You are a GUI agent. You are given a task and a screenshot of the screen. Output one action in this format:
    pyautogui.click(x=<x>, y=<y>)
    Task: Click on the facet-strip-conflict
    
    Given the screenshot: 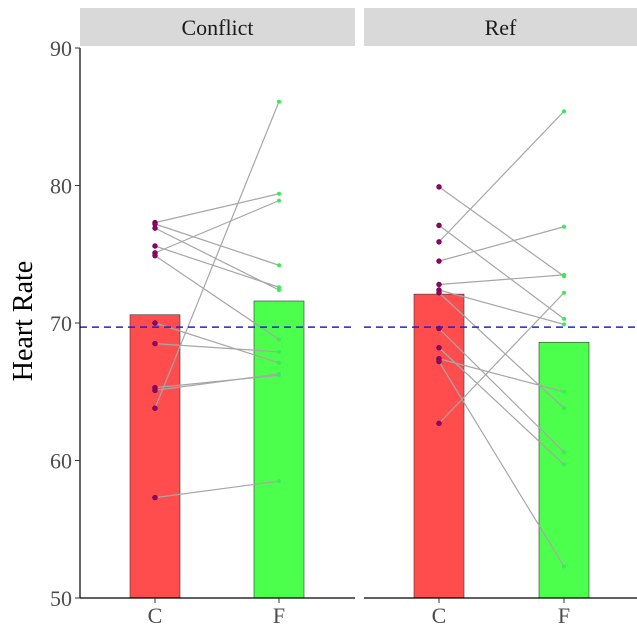 What is the action you would take?
    pyautogui.click(x=217, y=27)
    